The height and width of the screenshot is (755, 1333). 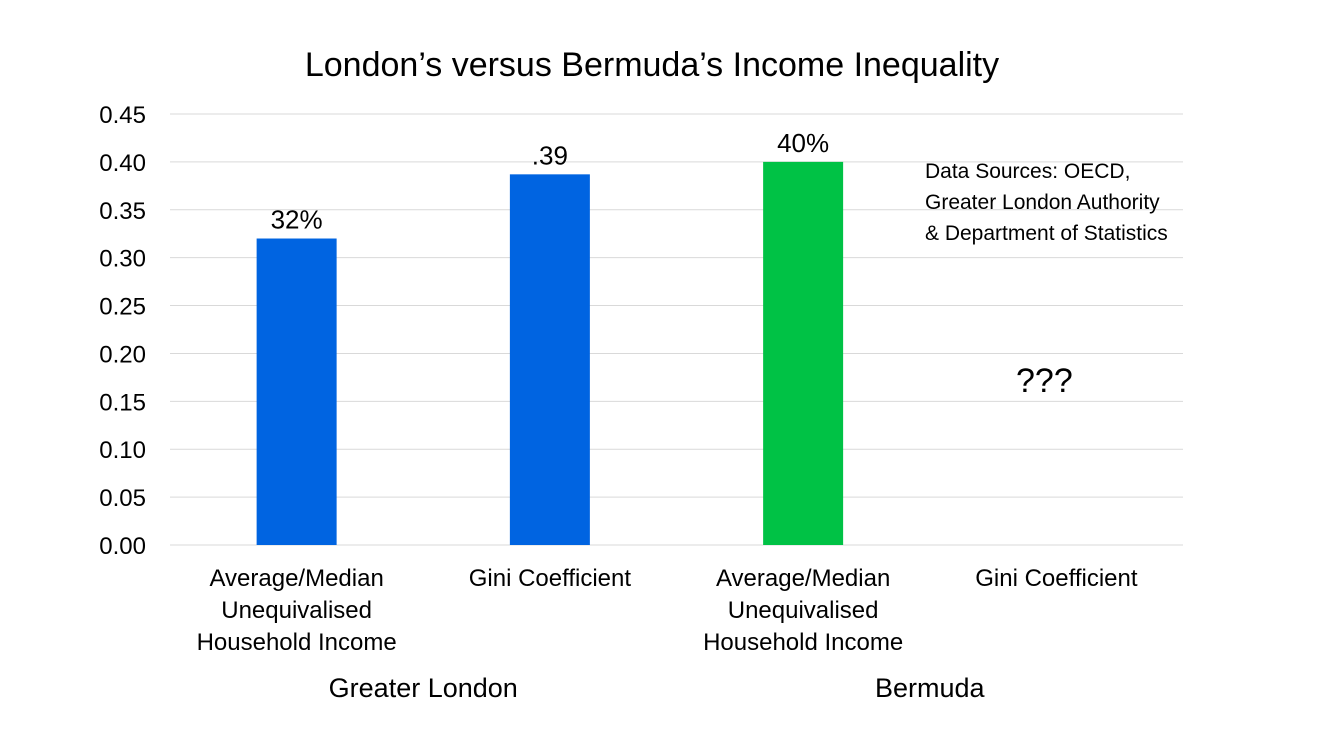 I want to click on y-tick-label: 0.00, so click(x=122, y=546).